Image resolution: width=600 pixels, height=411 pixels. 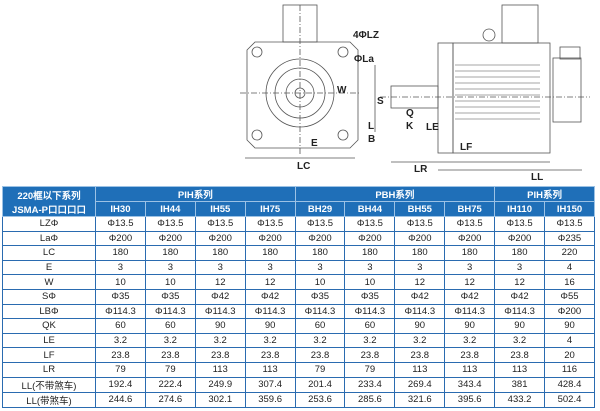 I want to click on table-cell: 285.6, so click(x=370, y=399).